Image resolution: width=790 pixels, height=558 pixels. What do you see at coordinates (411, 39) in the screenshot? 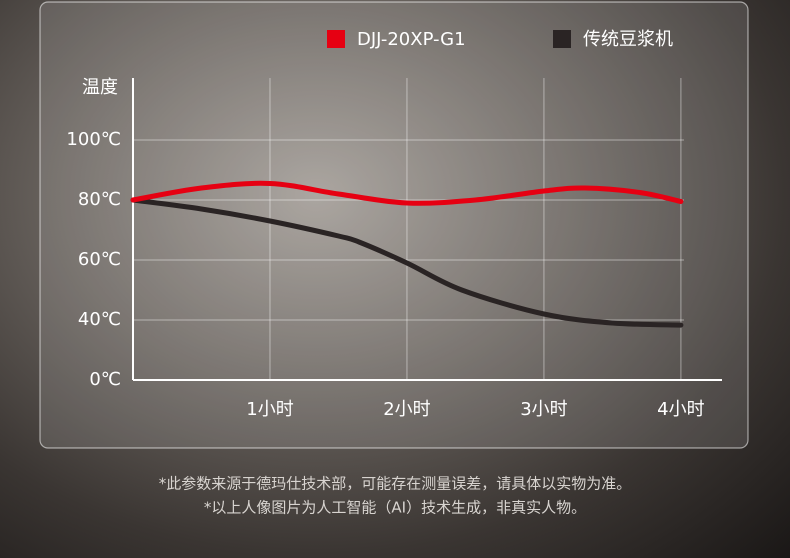
I see `legend-label: DJJ-20XP-G1` at bounding box center [411, 39].